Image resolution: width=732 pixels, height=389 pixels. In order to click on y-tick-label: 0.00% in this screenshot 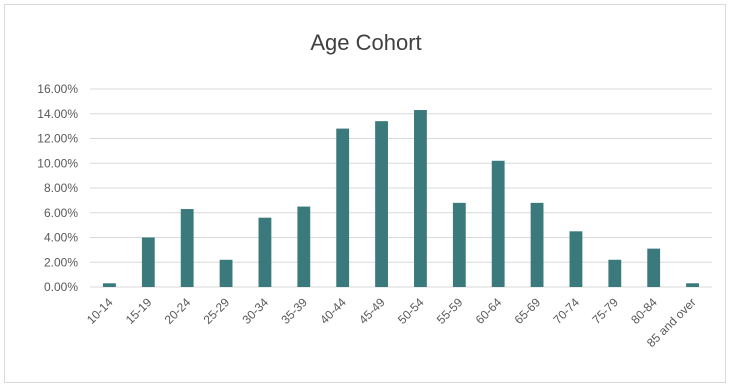, I will do `click(61, 287)`.